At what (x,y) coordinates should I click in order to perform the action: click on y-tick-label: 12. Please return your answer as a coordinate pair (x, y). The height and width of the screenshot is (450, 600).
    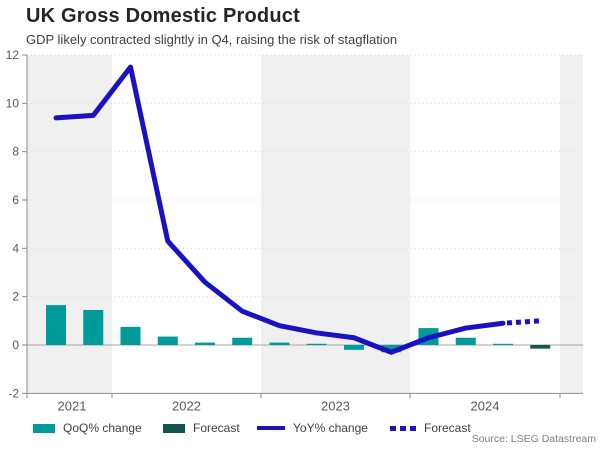
    Looking at the image, I should click on (13, 55).